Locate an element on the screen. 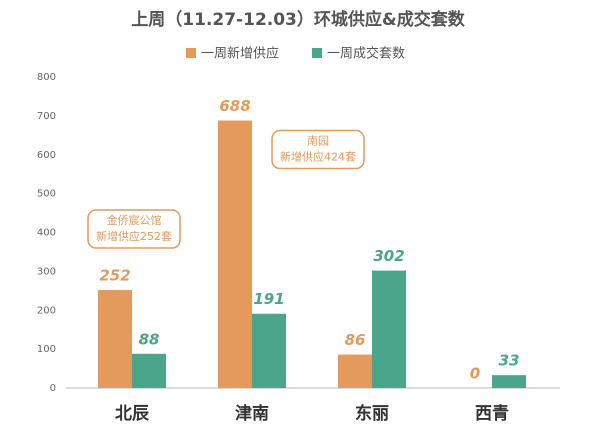 The width and height of the screenshot is (596, 446). x-tick-label: 东丽 is located at coordinates (372, 413).